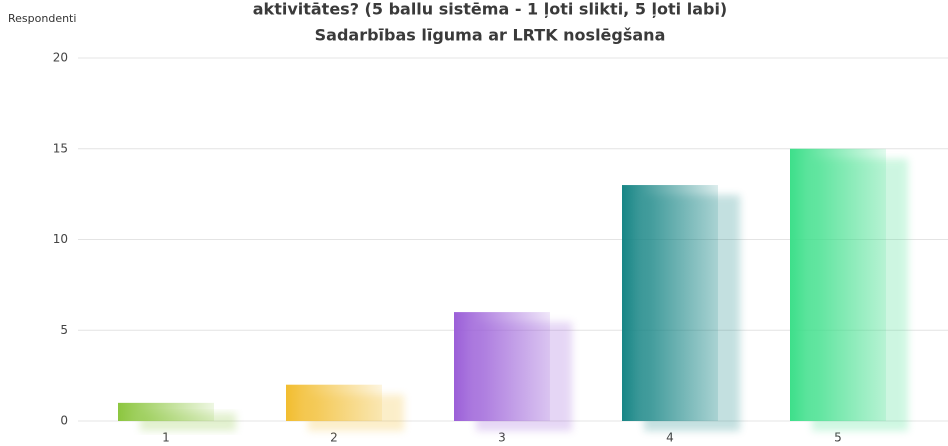 The width and height of the screenshot is (948, 446). Describe the element at coordinates (334, 438) in the screenshot. I see `x-tick-label: 2` at that location.